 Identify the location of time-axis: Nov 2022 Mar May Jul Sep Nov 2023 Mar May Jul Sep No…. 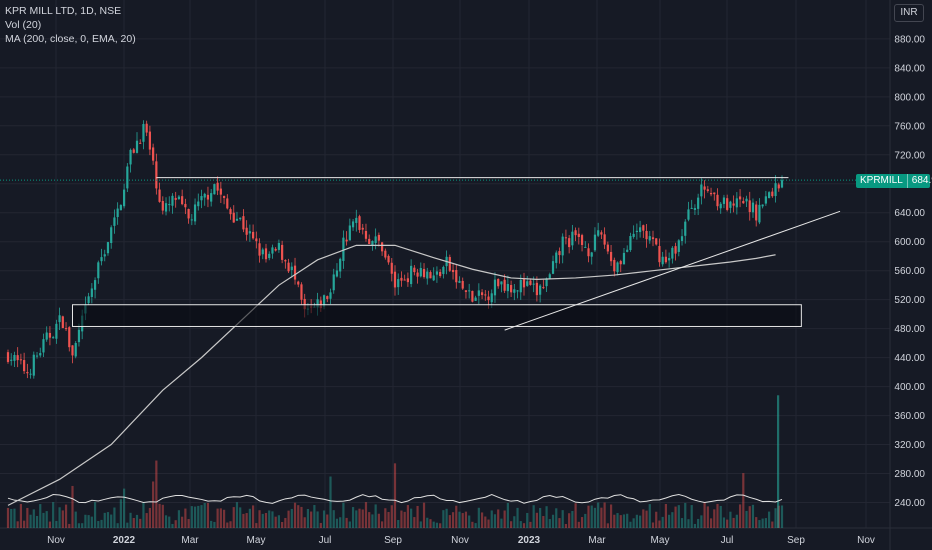
(461, 540).